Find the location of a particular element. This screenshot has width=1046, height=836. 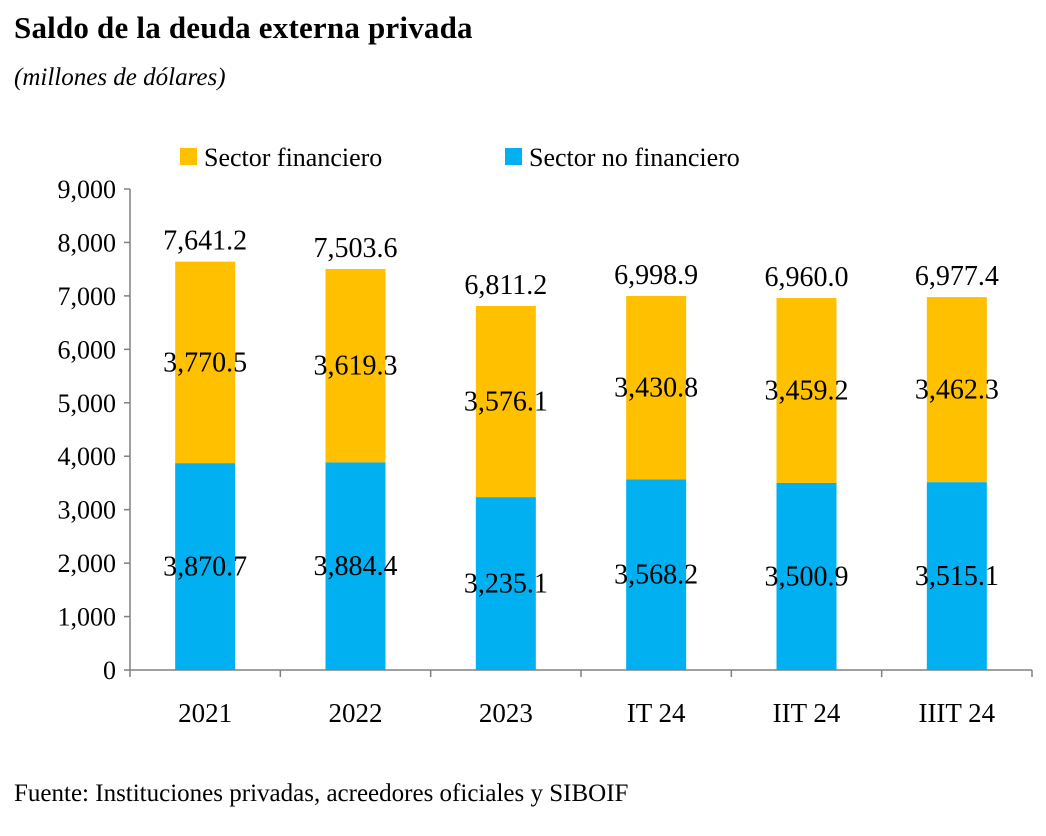

data-label-financiero: 3,462.3 is located at coordinates (957, 390).